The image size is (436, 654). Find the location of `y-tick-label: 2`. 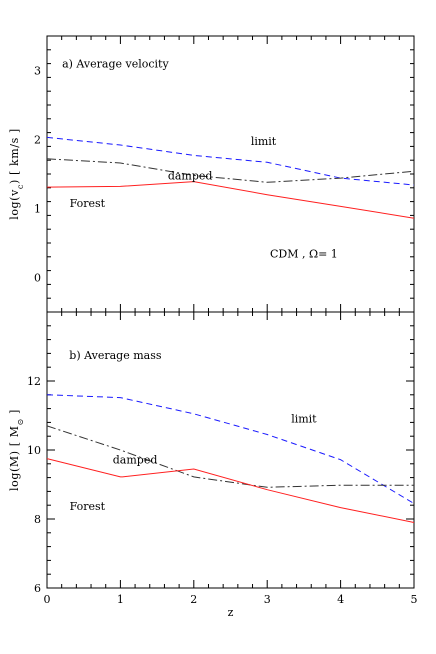

y-tick-label: 2 is located at coordinates (37, 140).